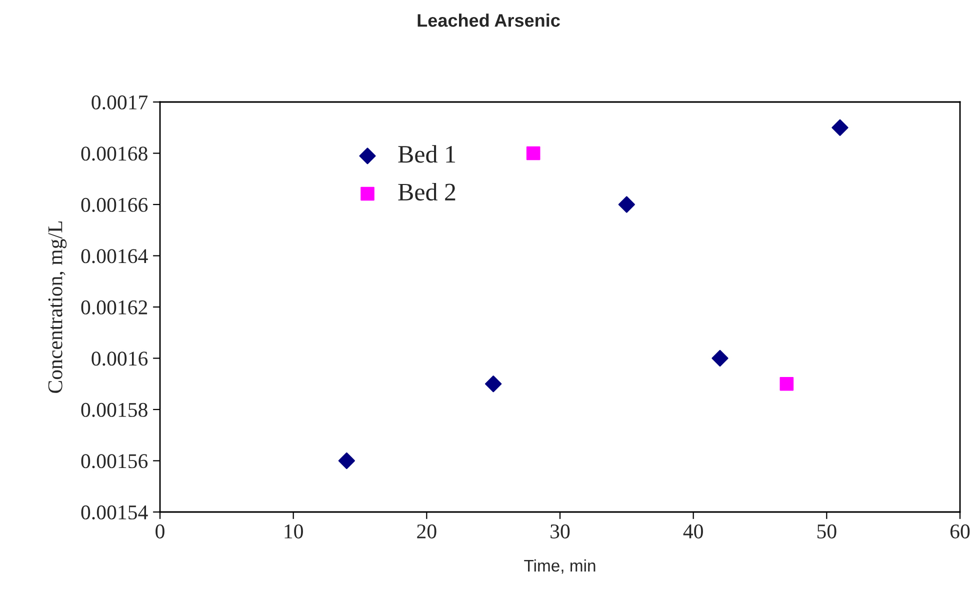 The width and height of the screenshot is (977, 611). What do you see at coordinates (560, 566) in the screenshot?
I see `x-axis-title: Time, min` at bounding box center [560, 566].